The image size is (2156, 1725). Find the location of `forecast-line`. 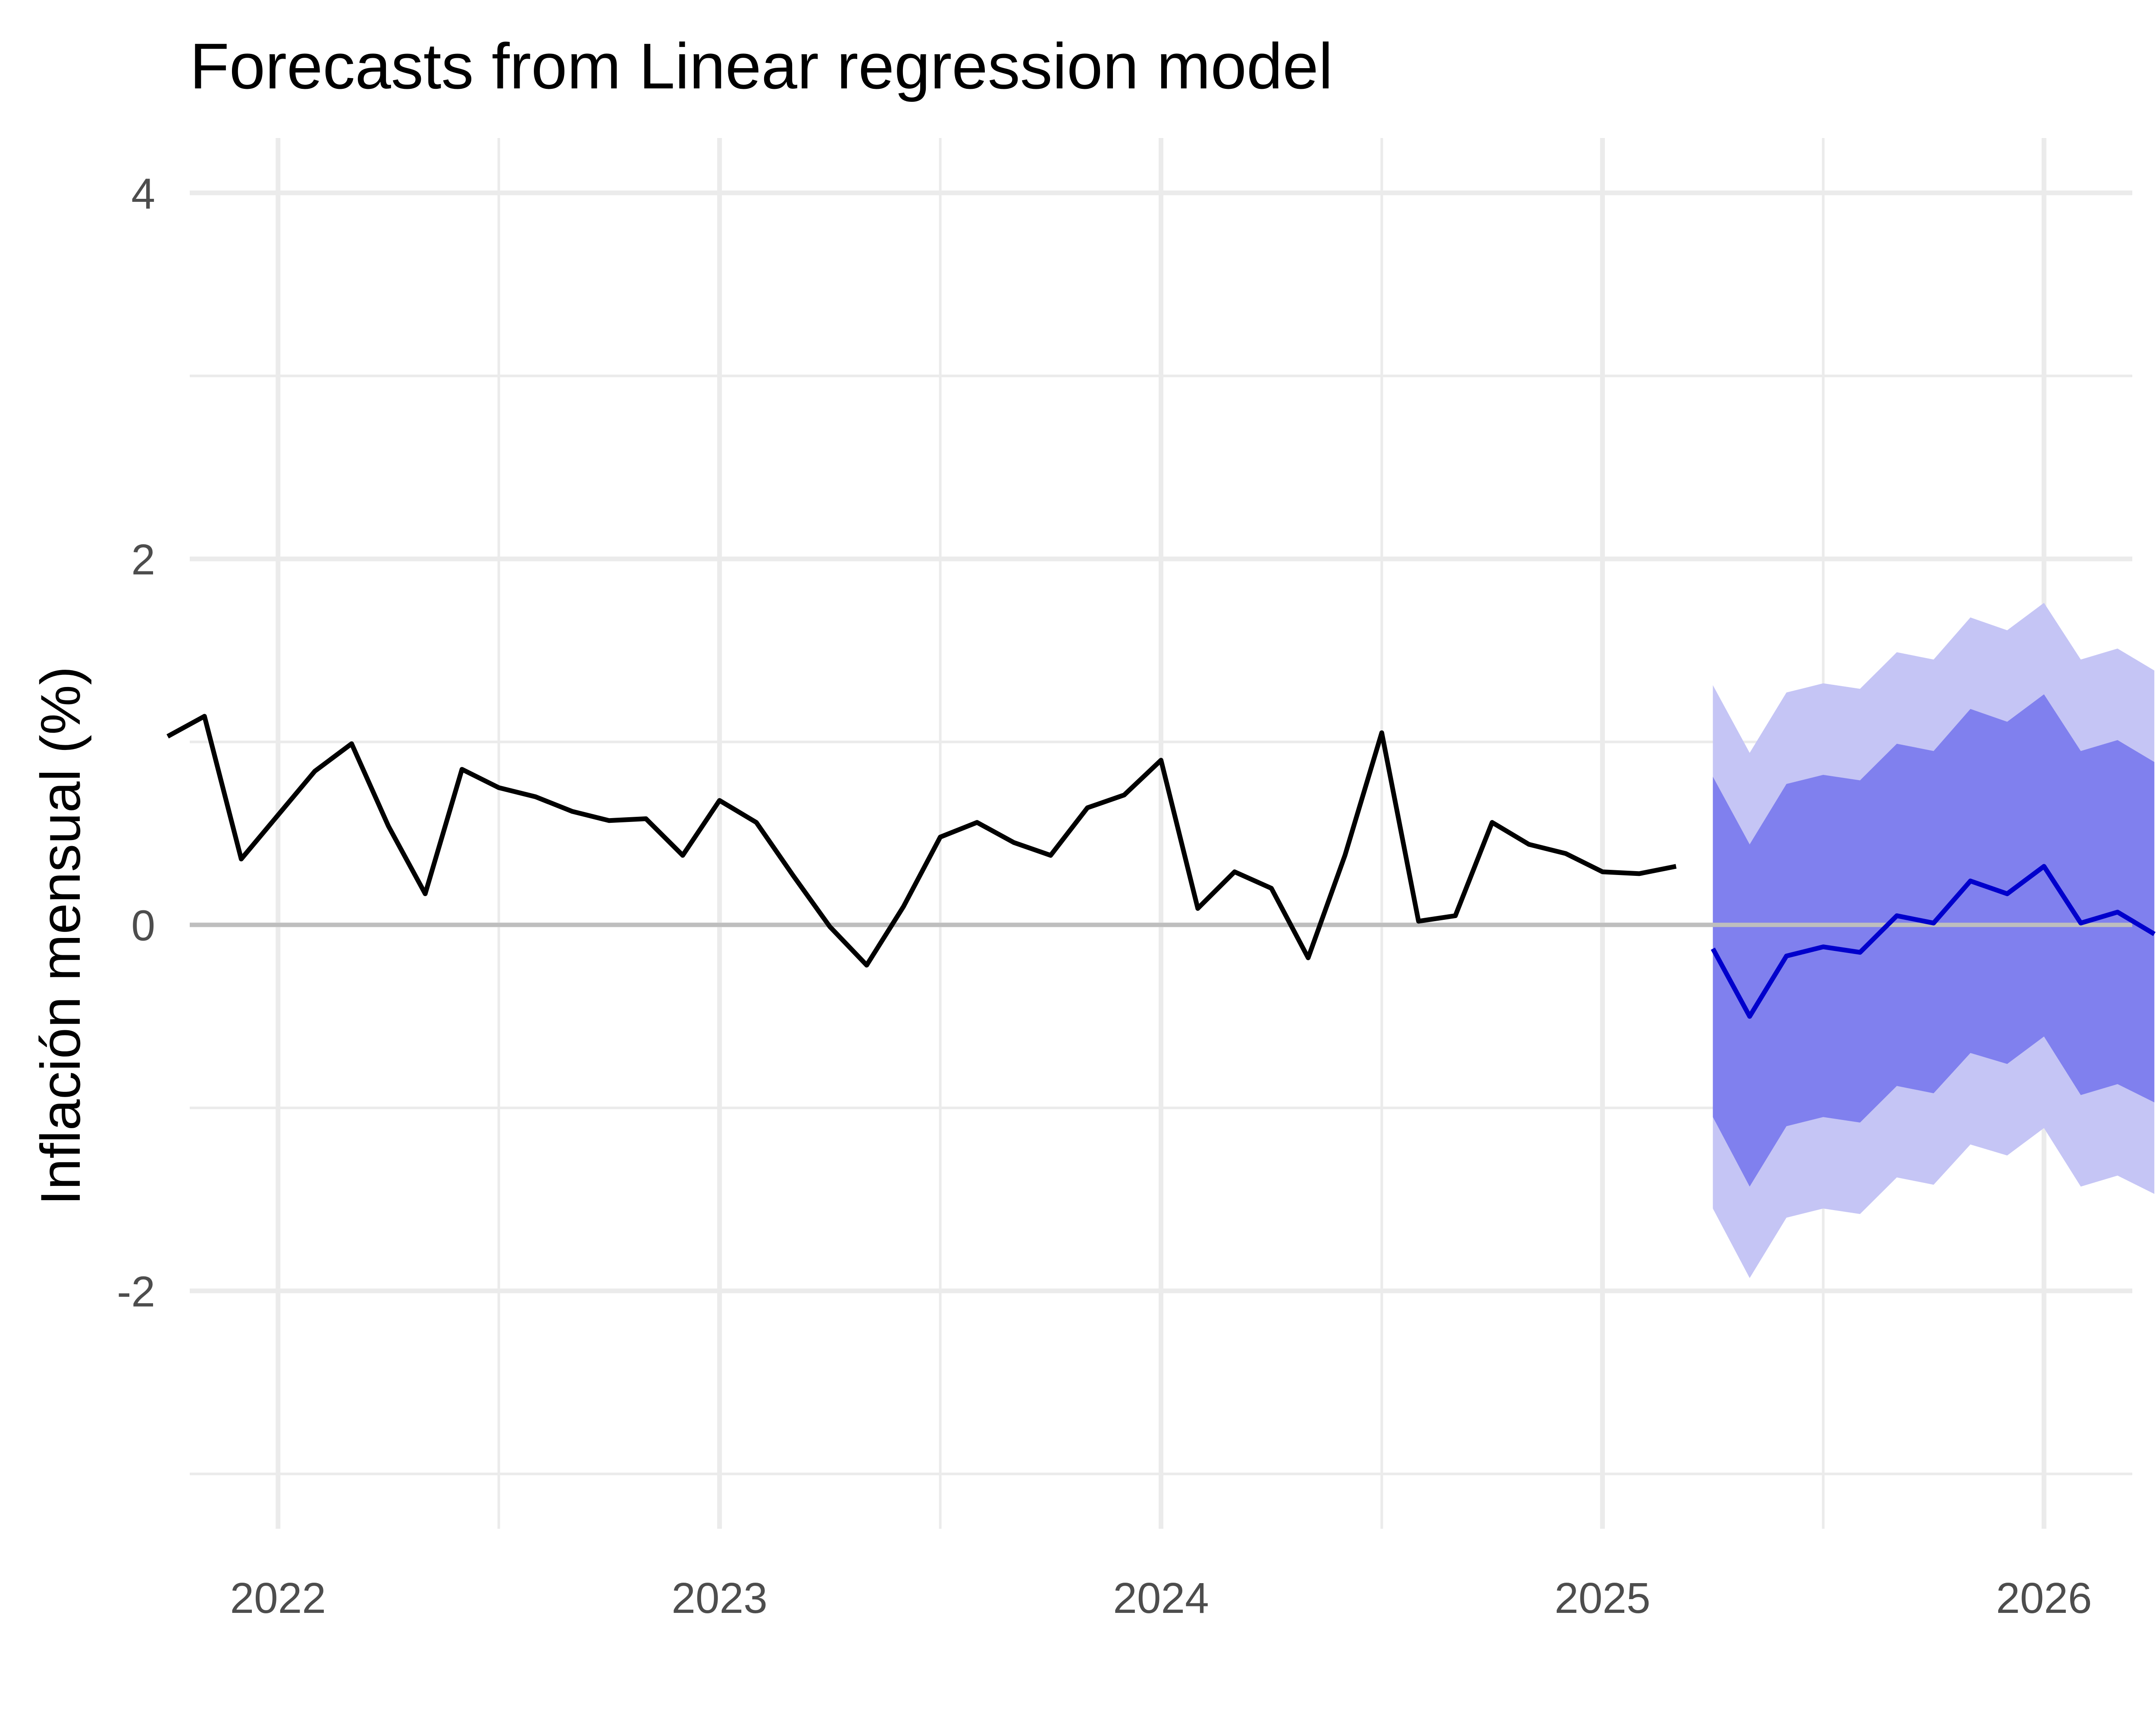

forecast-line is located at coordinates (1933, 942).